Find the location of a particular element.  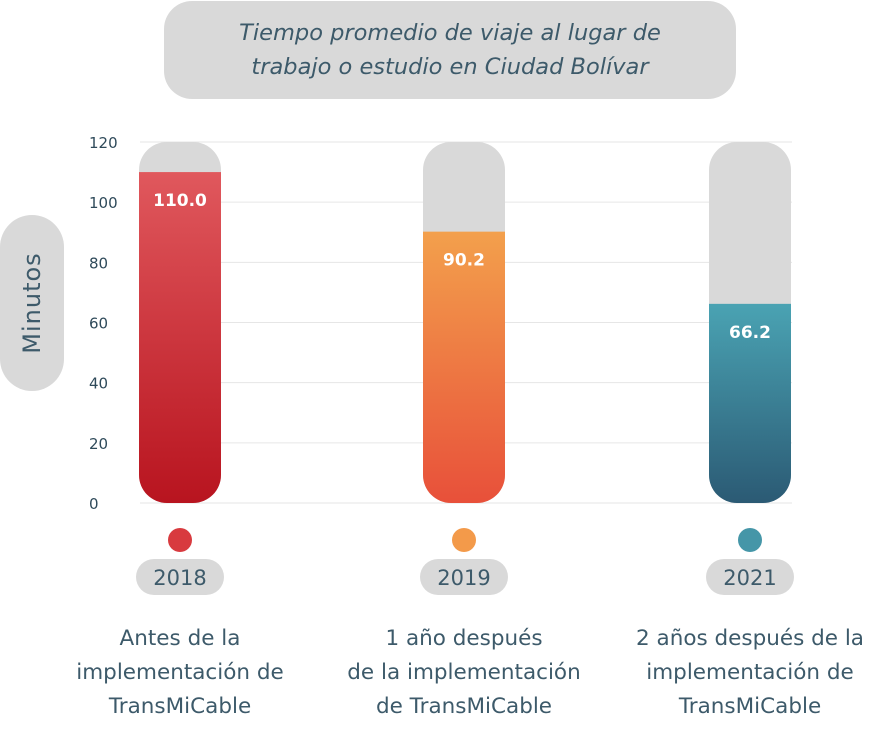

description-line: 2 años después de la is located at coordinates (750, 638).